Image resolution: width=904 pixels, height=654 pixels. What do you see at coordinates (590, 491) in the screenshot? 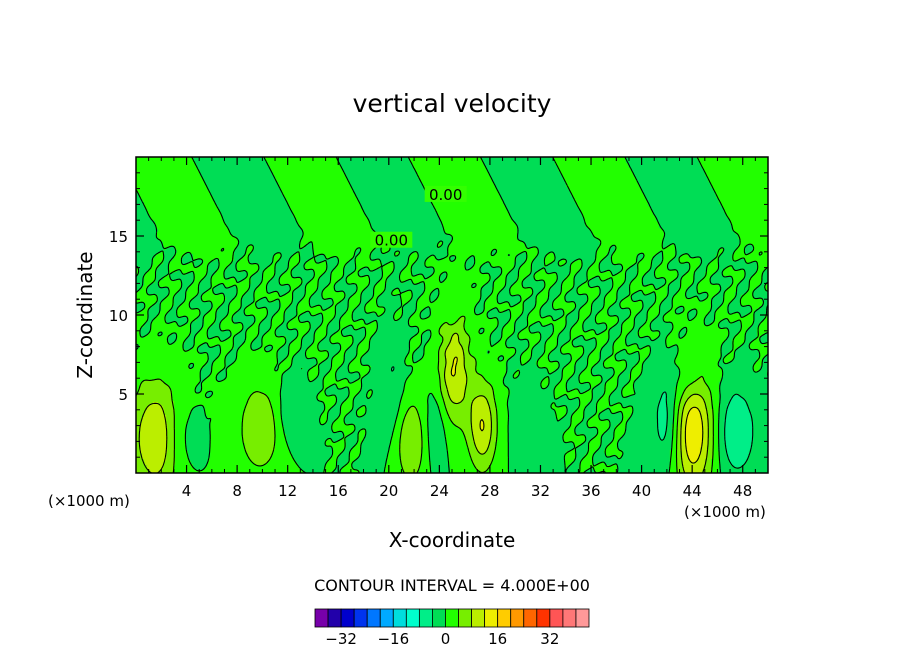
I see `x-tick-label: 36` at bounding box center [590, 491].